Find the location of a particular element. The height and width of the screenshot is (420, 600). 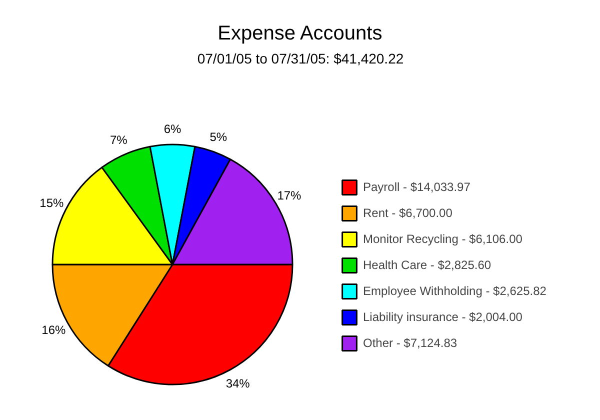

legend-label: Payroll - $14,033.97 is located at coordinates (416, 187).